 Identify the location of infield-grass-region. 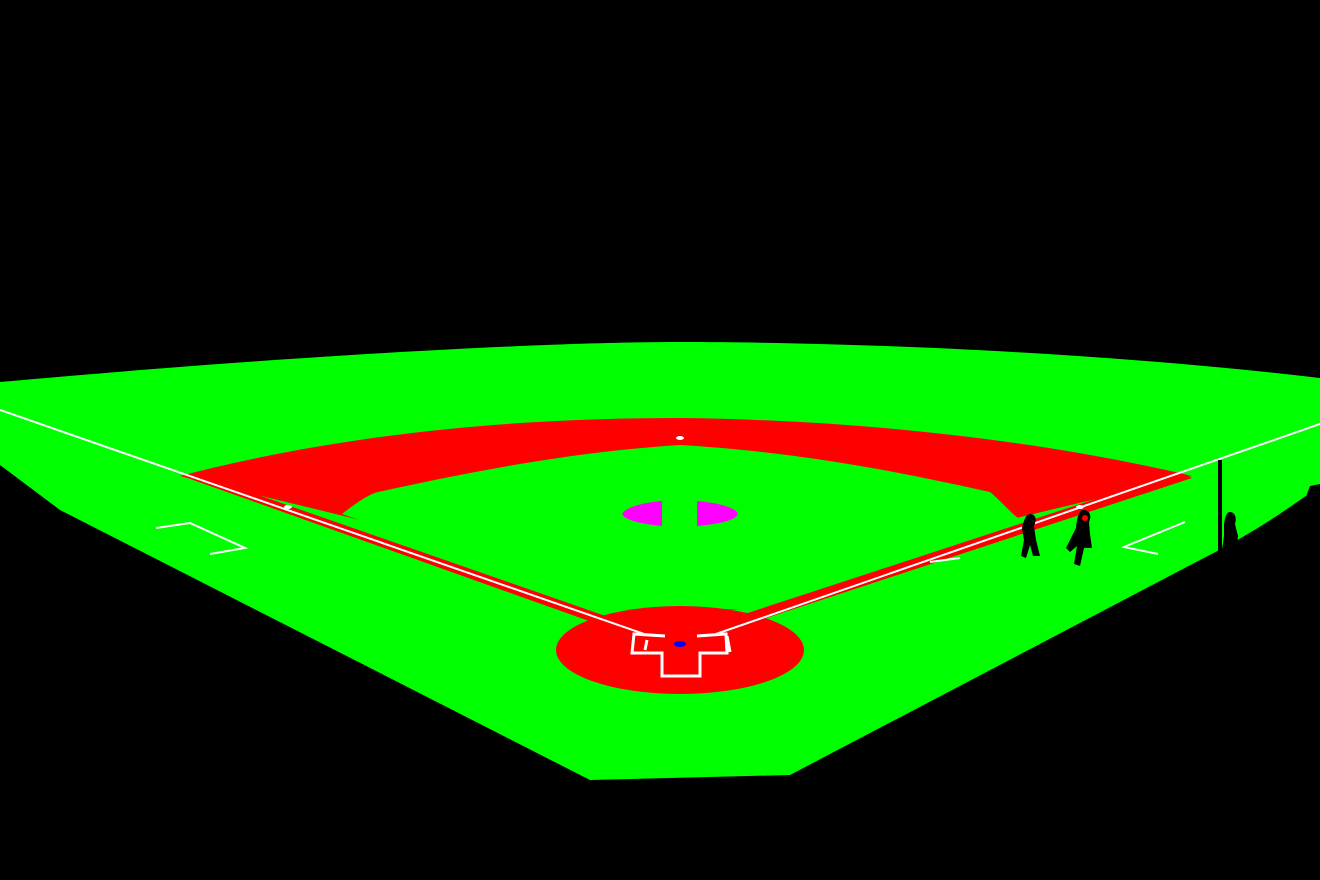
(680, 527).